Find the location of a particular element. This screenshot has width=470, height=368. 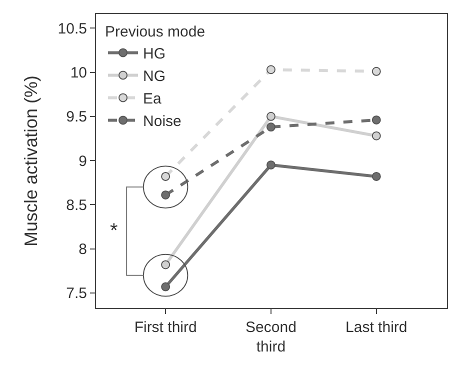

y-tick-label: 9.5 is located at coordinates (76, 117).